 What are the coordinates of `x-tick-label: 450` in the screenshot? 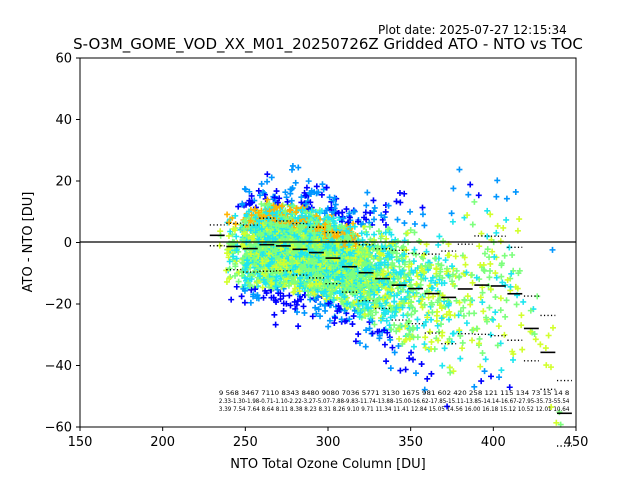 It's located at (576, 442).